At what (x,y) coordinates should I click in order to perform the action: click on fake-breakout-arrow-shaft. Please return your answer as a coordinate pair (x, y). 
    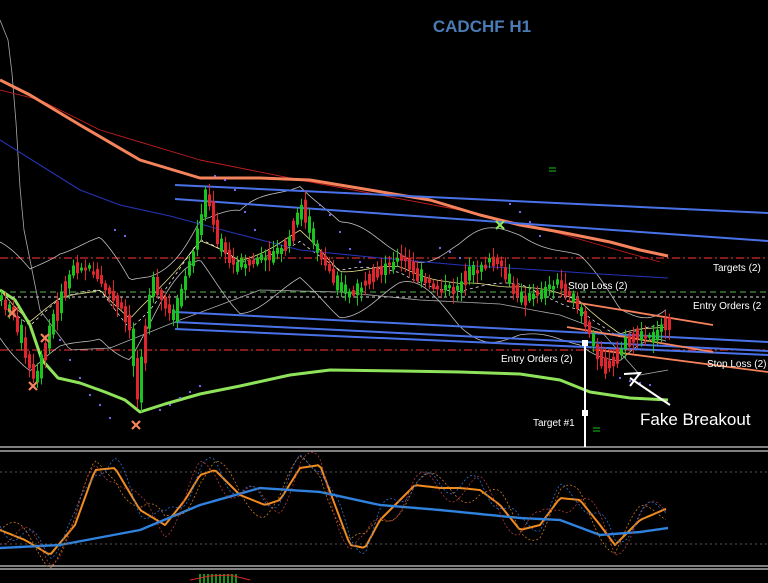
    Looking at the image, I should click on (650, 391).